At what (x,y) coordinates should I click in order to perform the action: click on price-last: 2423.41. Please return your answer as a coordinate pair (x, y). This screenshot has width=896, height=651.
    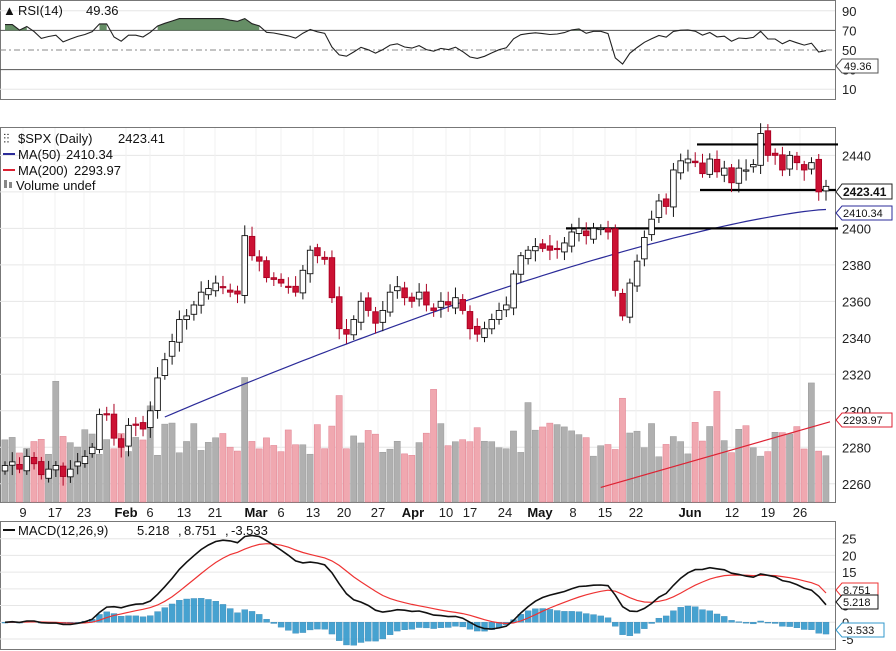
    Looking at the image, I should click on (141, 138).